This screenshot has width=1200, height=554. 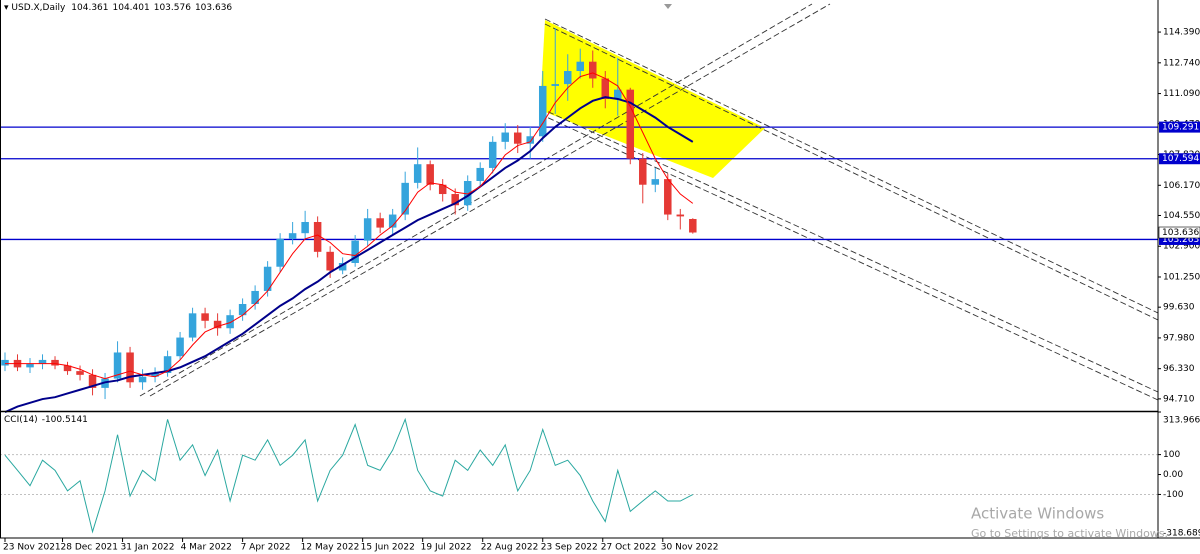 What do you see at coordinates (1181, 94) in the screenshot?
I see `y-tick-label: 111.090` at bounding box center [1181, 94].